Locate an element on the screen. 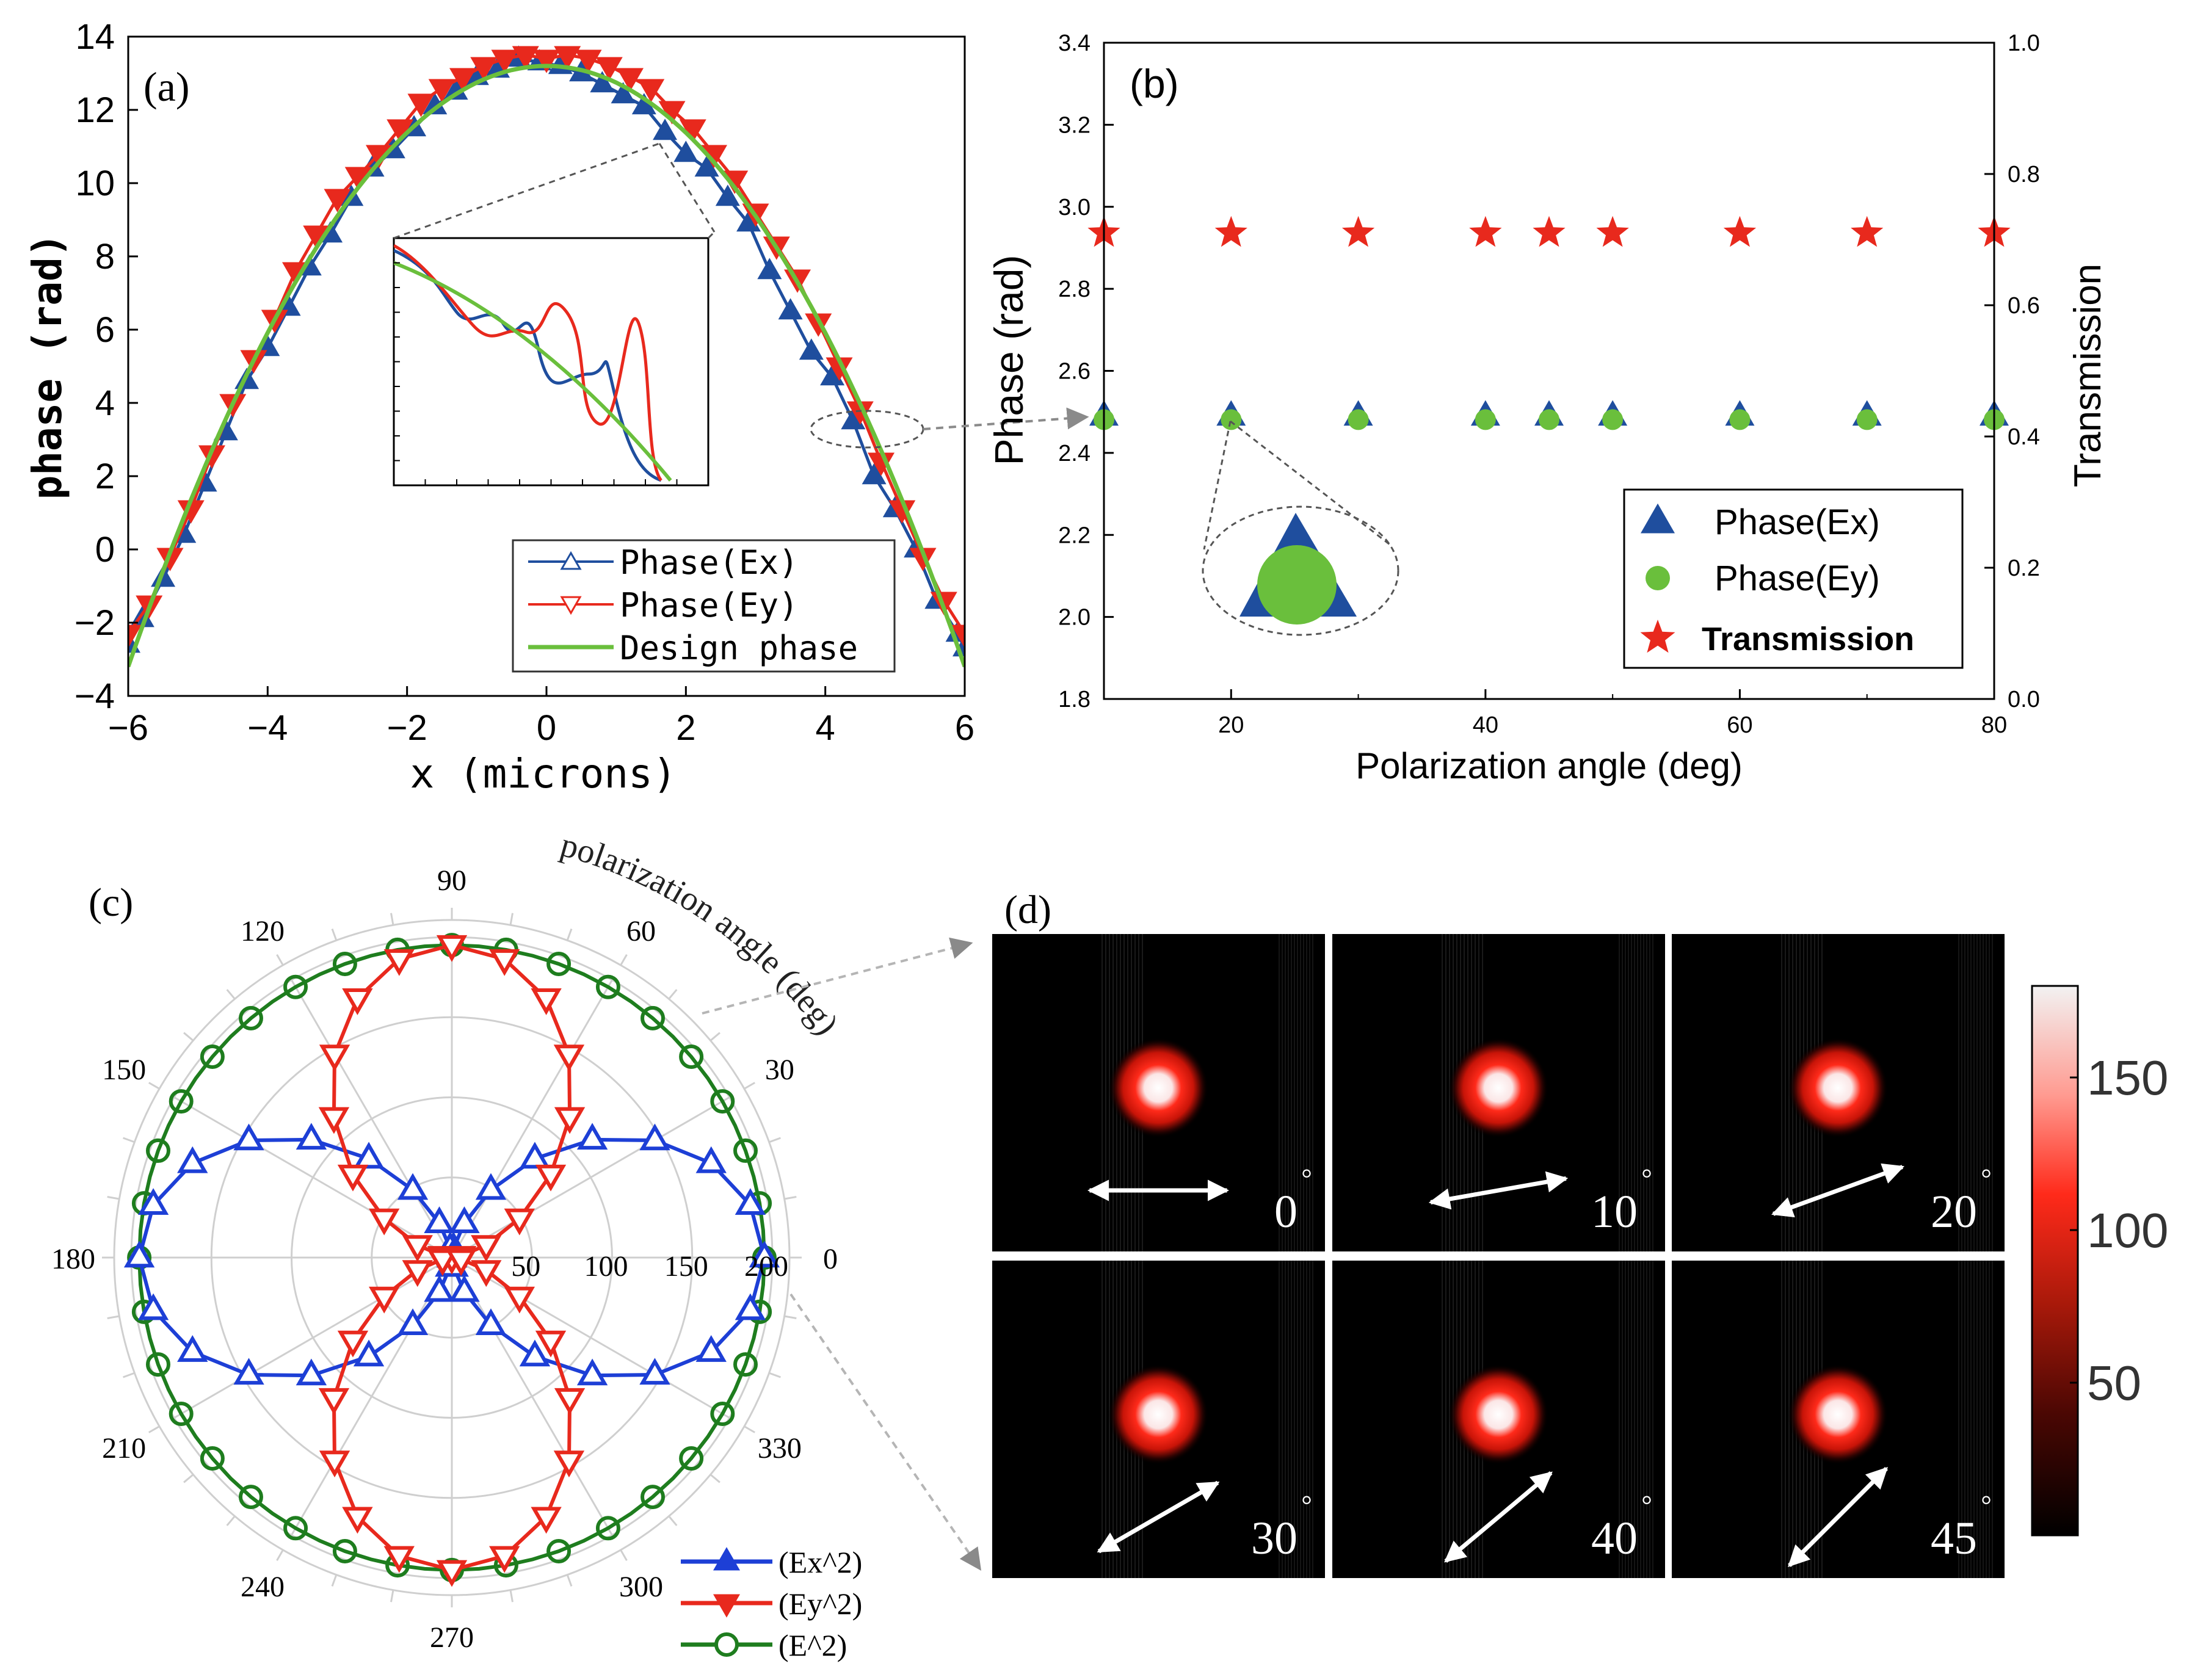 Image resolution: width=2192 pixels, height=1680 pixels. polarization-arrow is located at coordinates (1498, 1517).